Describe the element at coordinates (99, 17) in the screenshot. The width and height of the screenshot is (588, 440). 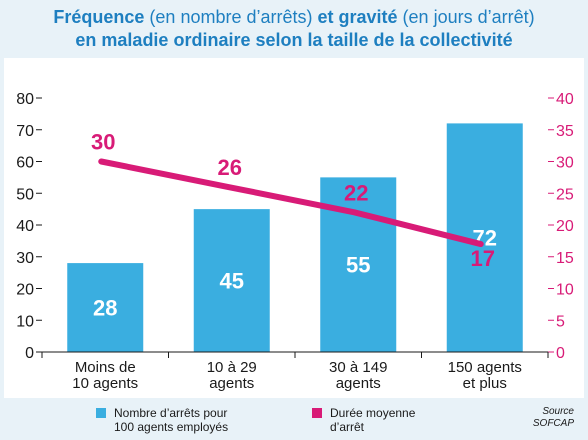
I see `title-frequence: Fréquence` at that location.